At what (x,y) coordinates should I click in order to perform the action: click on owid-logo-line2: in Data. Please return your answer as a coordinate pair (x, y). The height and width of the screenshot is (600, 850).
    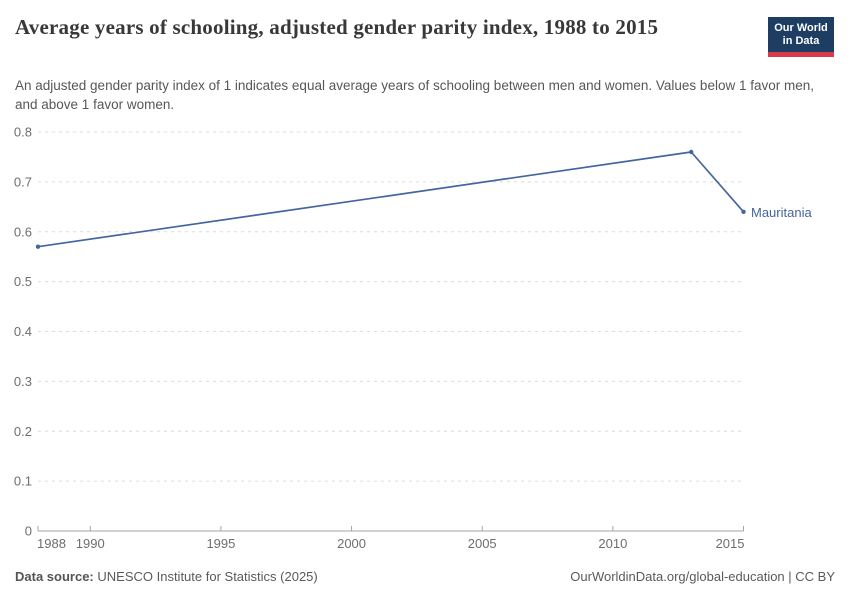
    Looking at the image, I should click on (801, 41).